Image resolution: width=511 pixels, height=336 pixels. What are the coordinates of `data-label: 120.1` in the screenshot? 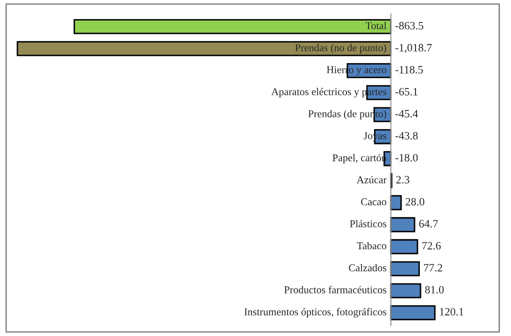 It's located at (452, 312).